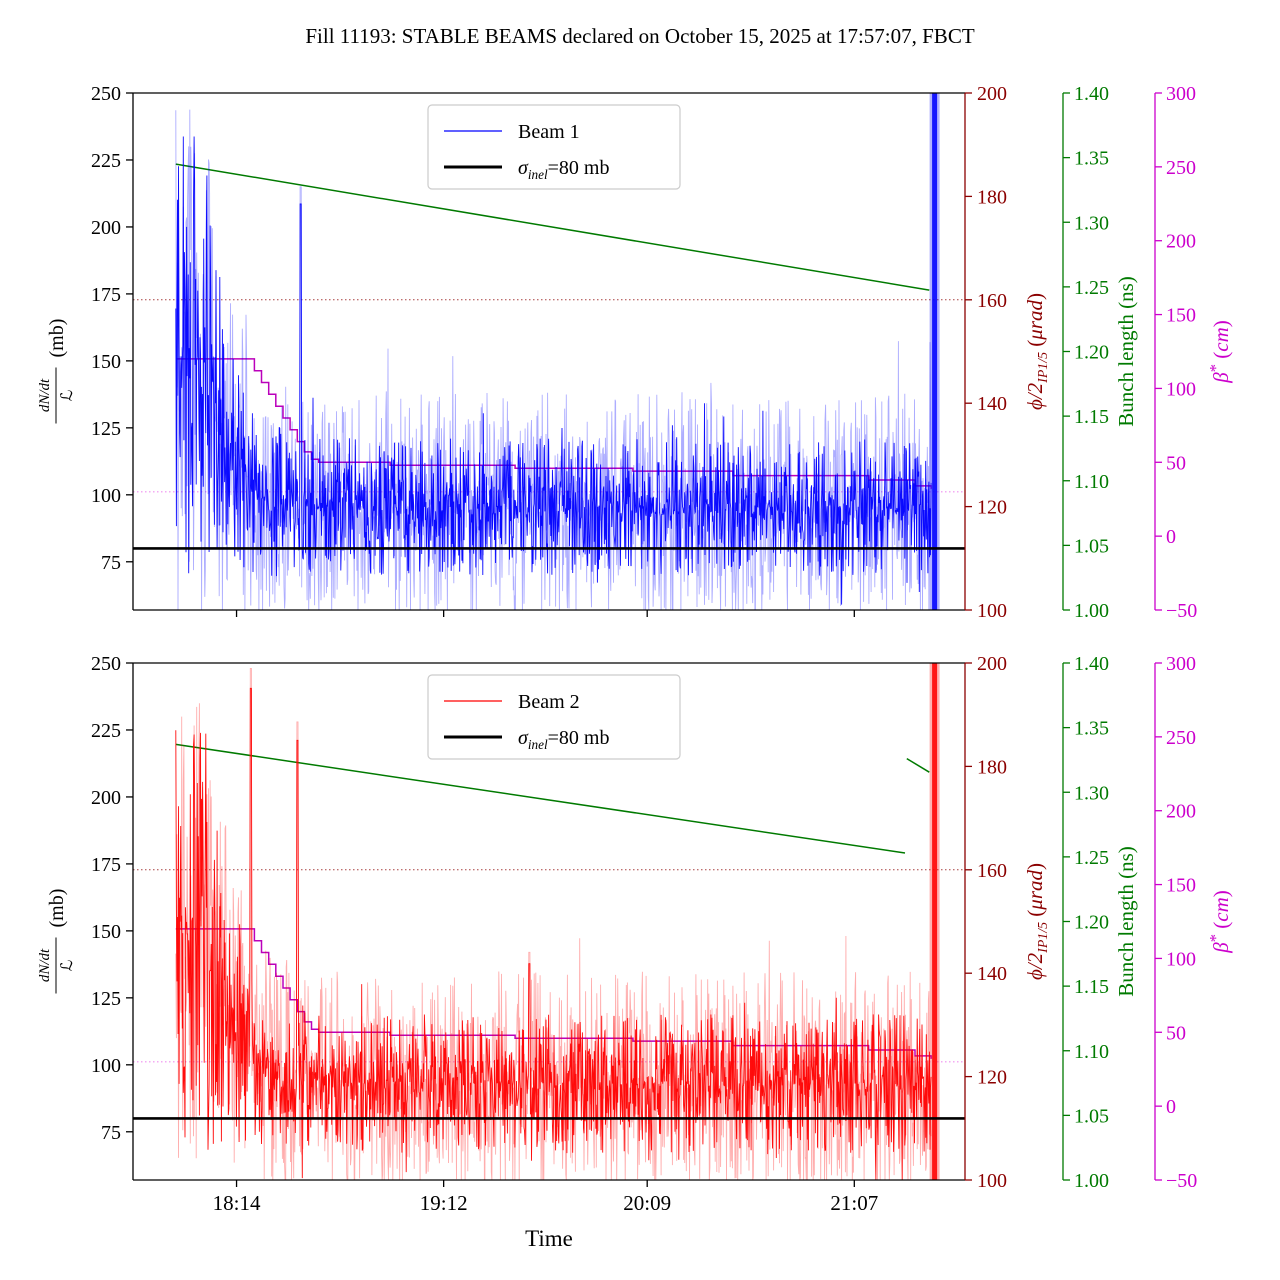 The height and width of the screenshot is (1280, 1280). I want to click on legend: Beam 2 σinel=80 mb, so click(554, 717).